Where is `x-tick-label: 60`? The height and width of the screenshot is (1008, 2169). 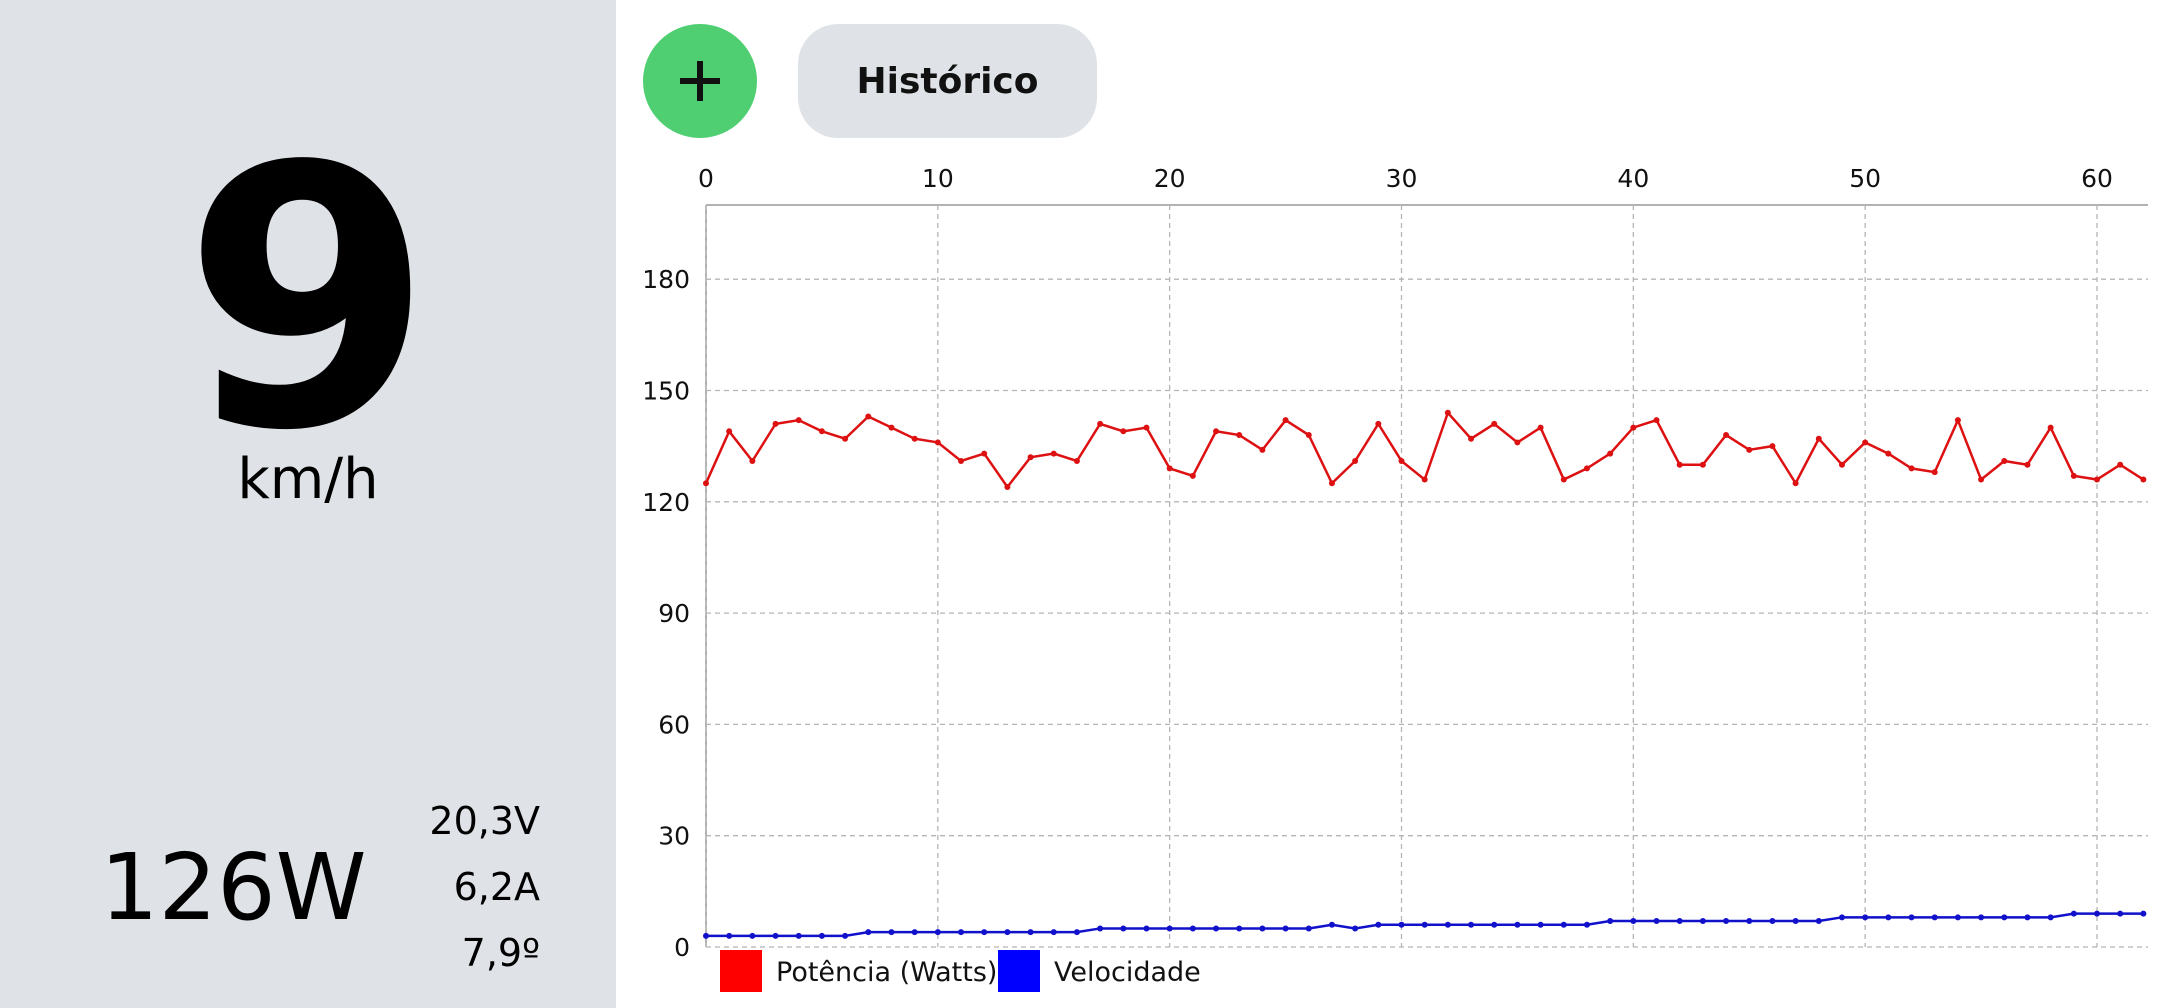 x-tick-label: 60 is located at coordinates (2097, 178).